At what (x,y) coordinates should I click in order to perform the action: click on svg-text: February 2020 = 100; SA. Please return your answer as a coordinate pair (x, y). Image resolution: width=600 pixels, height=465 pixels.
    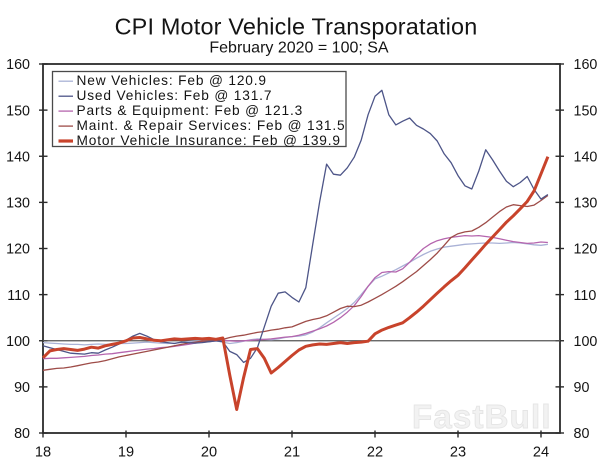
    Looking at the image, I should click on (299, 48).